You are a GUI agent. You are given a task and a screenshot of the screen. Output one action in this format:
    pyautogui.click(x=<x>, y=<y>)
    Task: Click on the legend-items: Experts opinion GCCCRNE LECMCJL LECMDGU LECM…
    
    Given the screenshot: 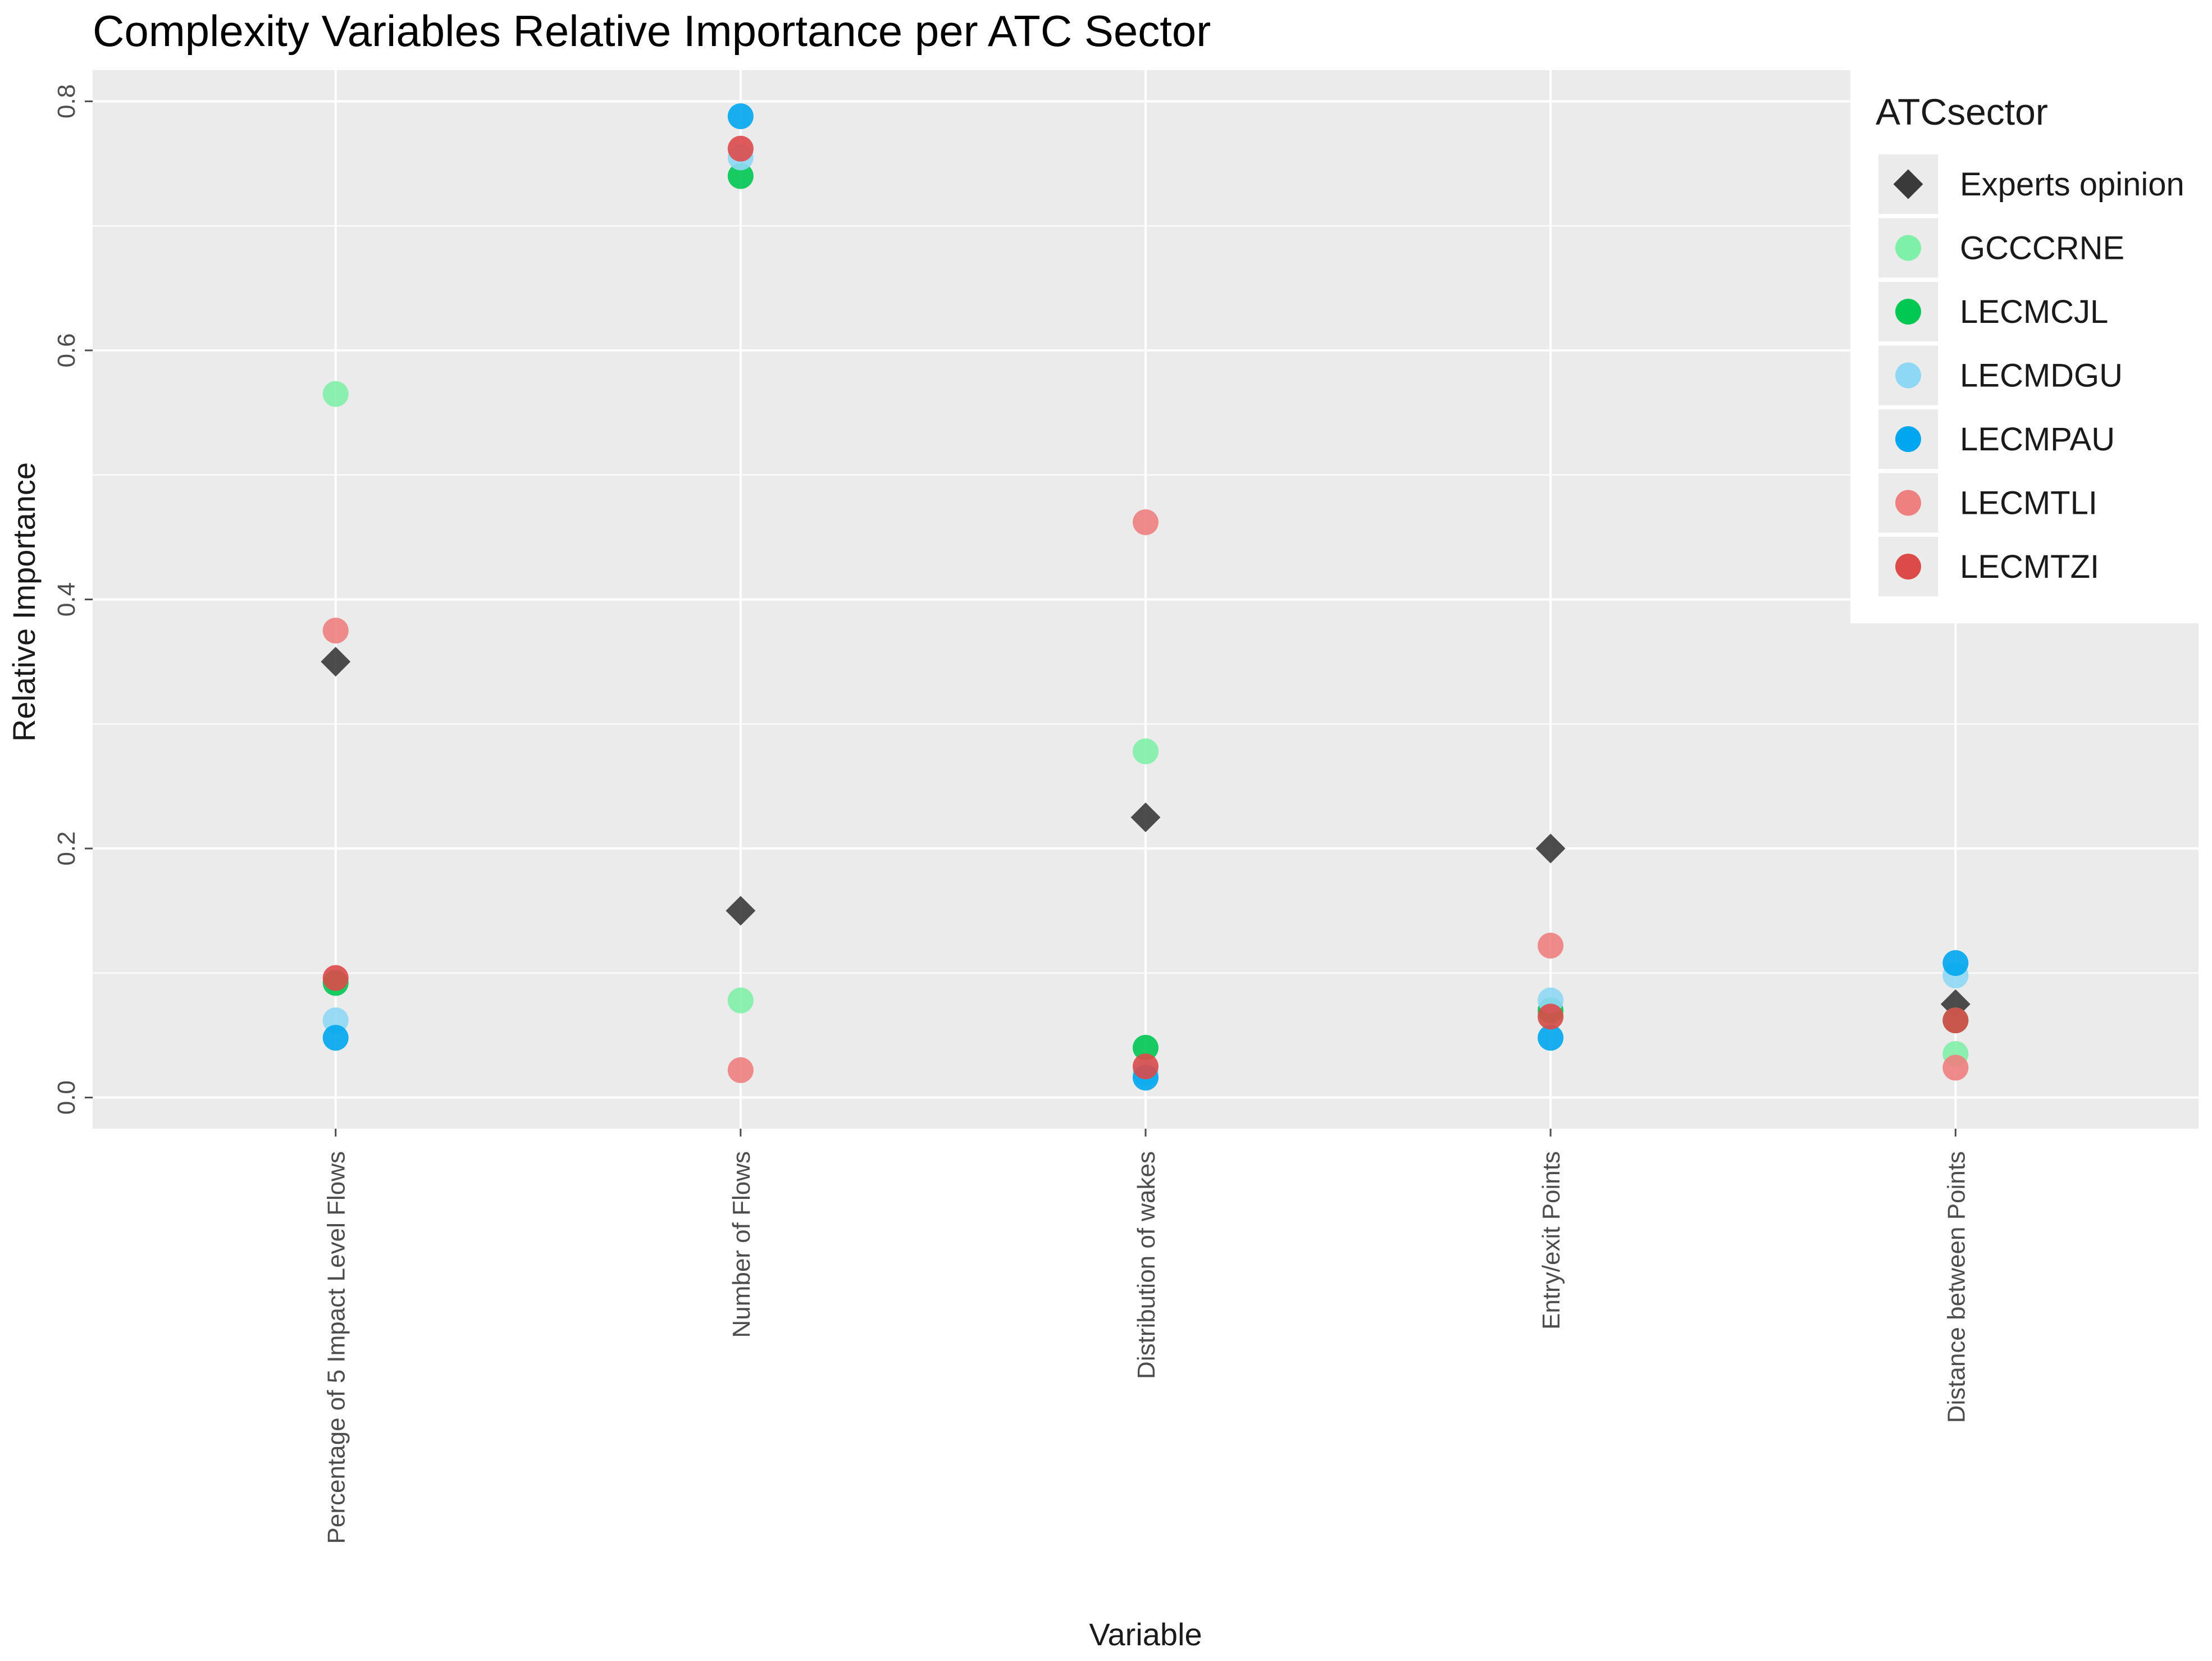 What is the action you would take?
    pyautogui.click(x=2031, y=375)
    